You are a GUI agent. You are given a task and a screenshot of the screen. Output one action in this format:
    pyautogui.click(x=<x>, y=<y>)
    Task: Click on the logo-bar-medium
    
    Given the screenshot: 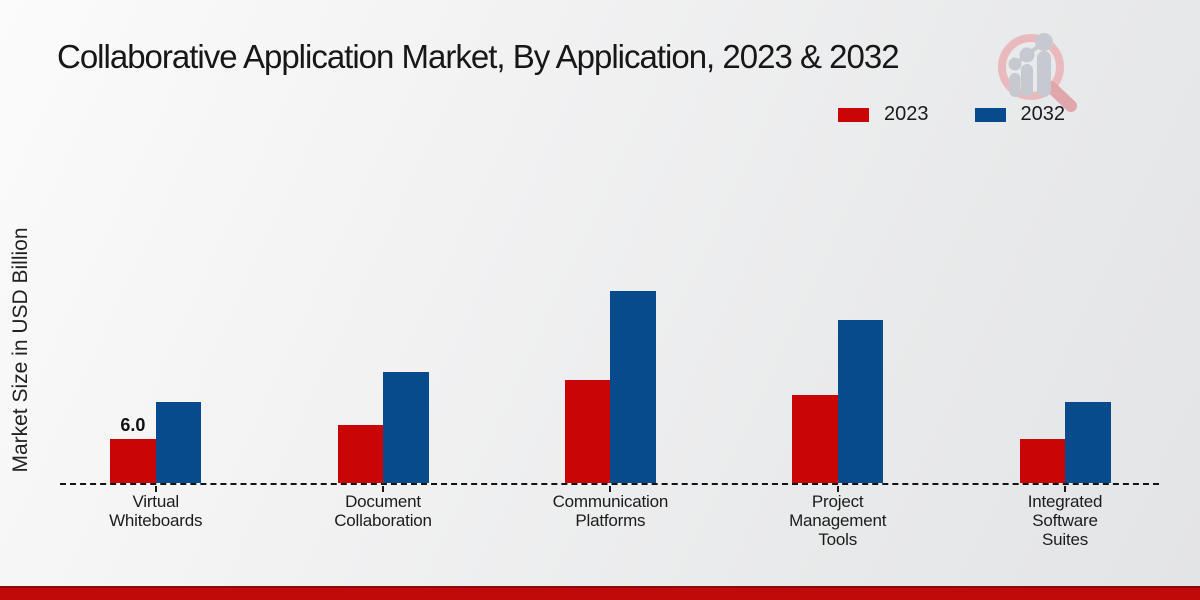 What is the action you would take?
    pyautogui.click(x=1027, y=80)
    